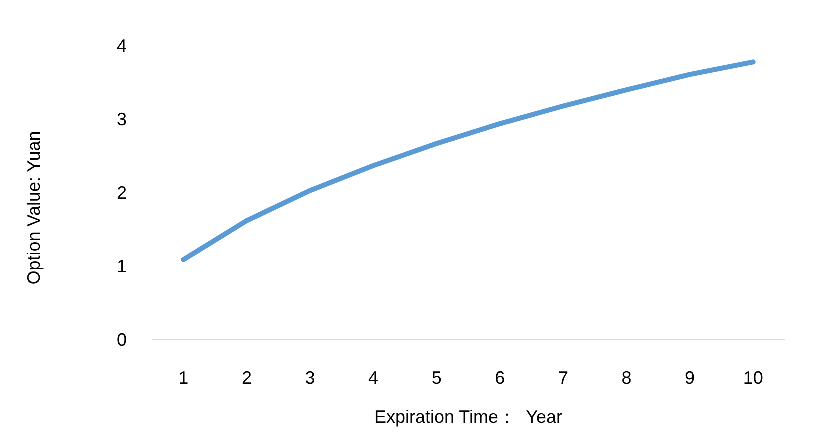 This screenshot has width=826, height=443. Describe the element at coordinates (121, 193) in the screenshot. I see `y-tick-label: 2` at that location.